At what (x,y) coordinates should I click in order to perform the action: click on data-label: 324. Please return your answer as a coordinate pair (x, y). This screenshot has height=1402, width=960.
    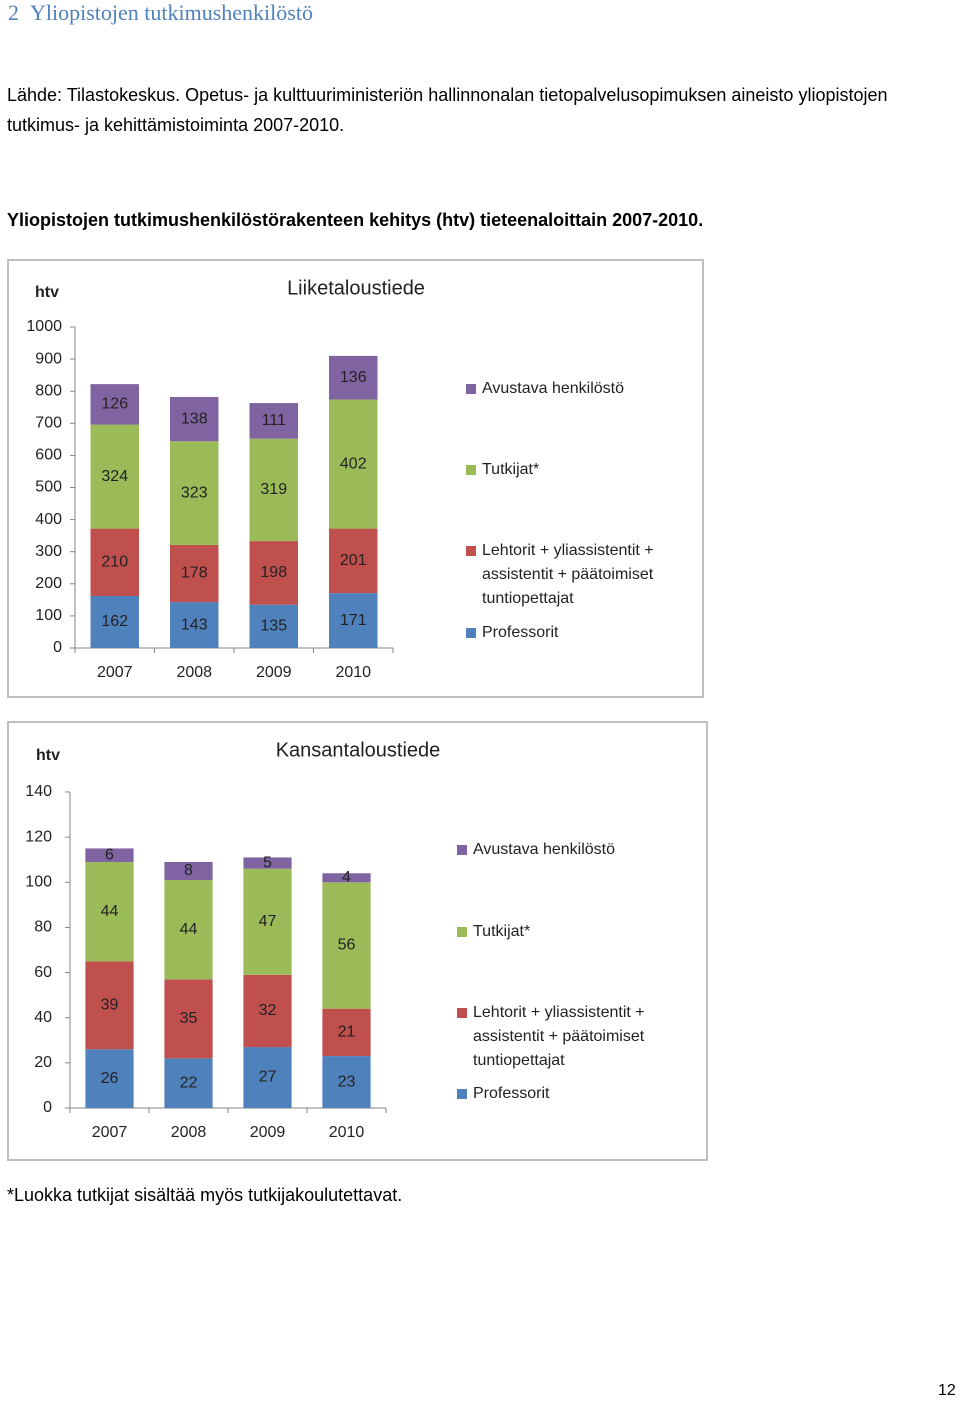
    Looking at the image, I should click on (114, 476).